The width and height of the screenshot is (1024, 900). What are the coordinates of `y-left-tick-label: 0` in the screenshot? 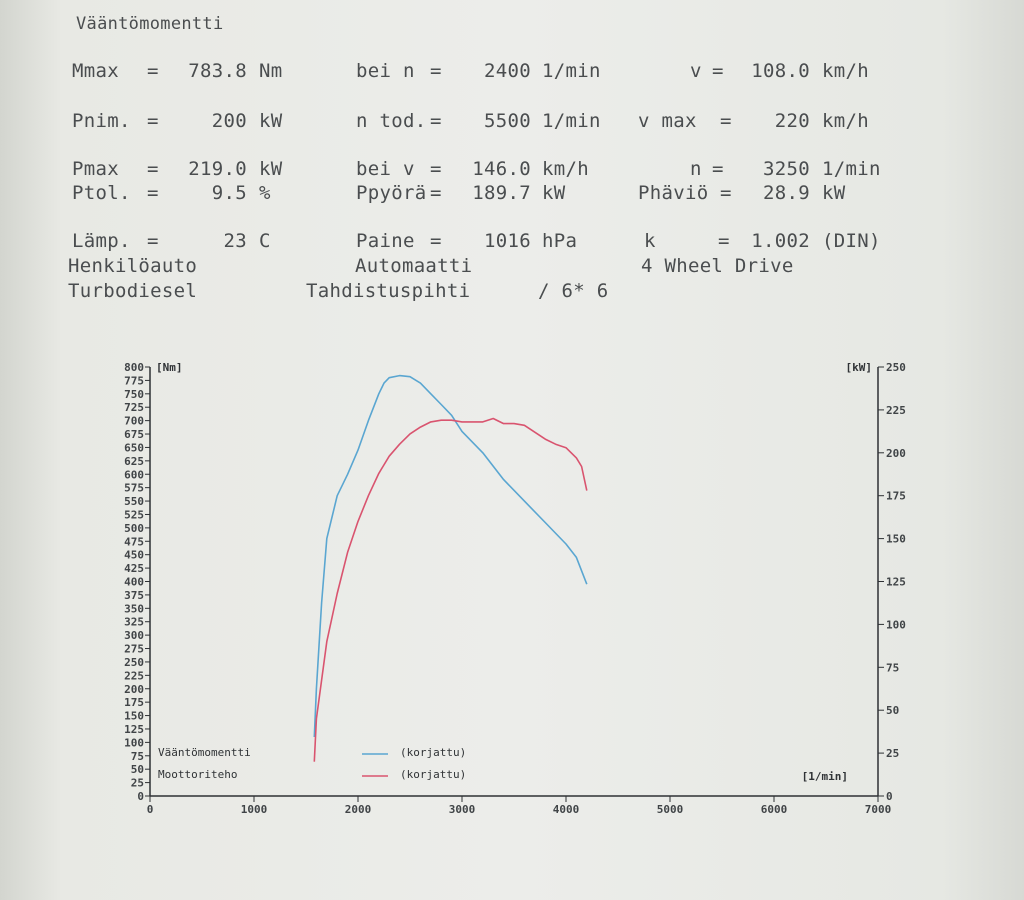 It's located at (140, 796).